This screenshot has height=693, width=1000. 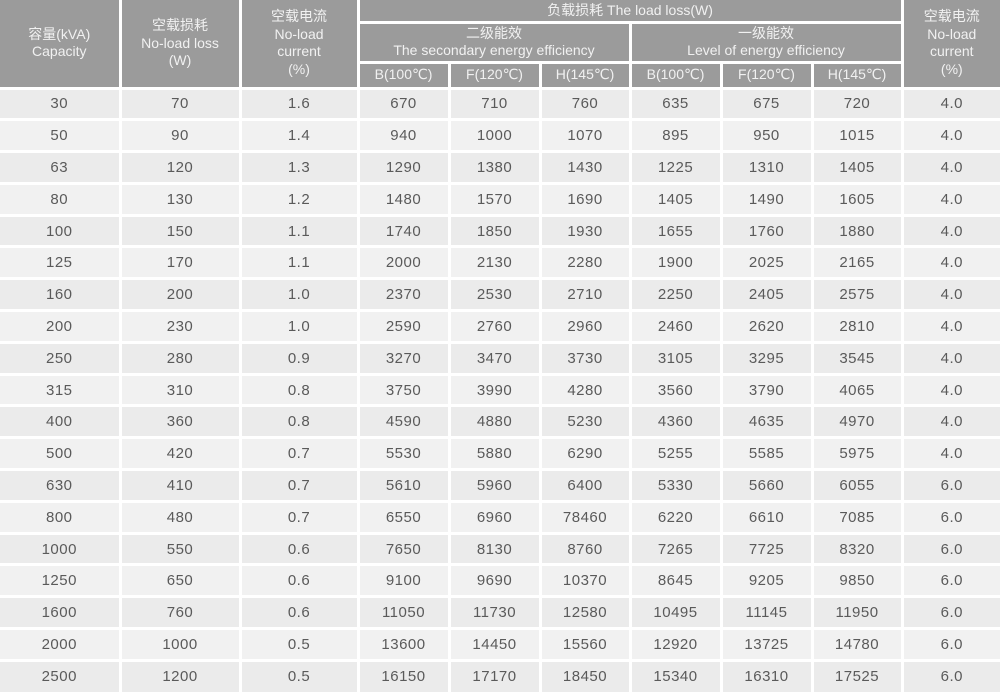 I want to click on table-cell: 130, so click(x=180, y=199).